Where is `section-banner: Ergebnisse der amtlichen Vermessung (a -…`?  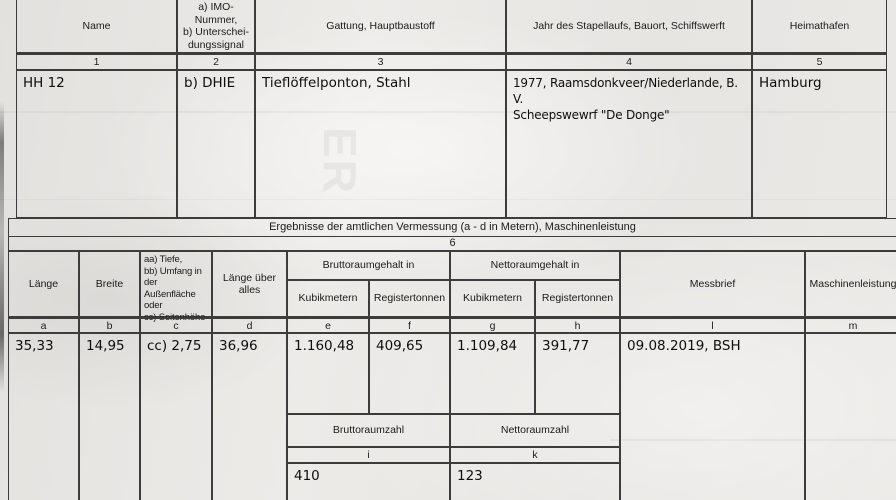 section-banner: Ergebnisse der amtlichen Vermessung (a -… is located at coordinates (452, 227).